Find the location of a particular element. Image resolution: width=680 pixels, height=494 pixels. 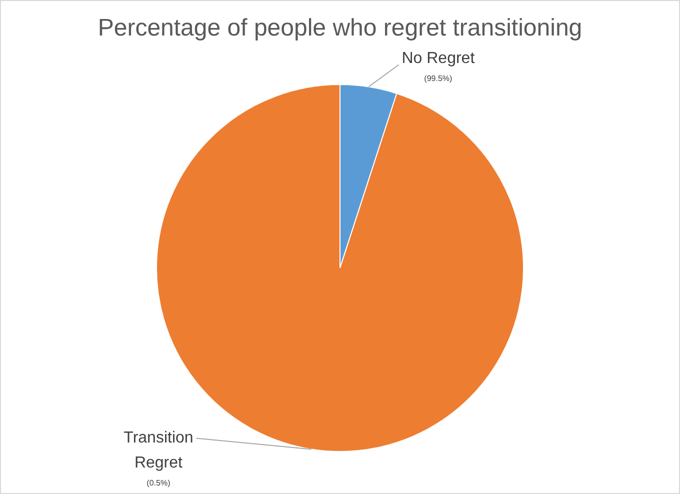

slice-label: Transition Regret is located at coordinates (159, 451).